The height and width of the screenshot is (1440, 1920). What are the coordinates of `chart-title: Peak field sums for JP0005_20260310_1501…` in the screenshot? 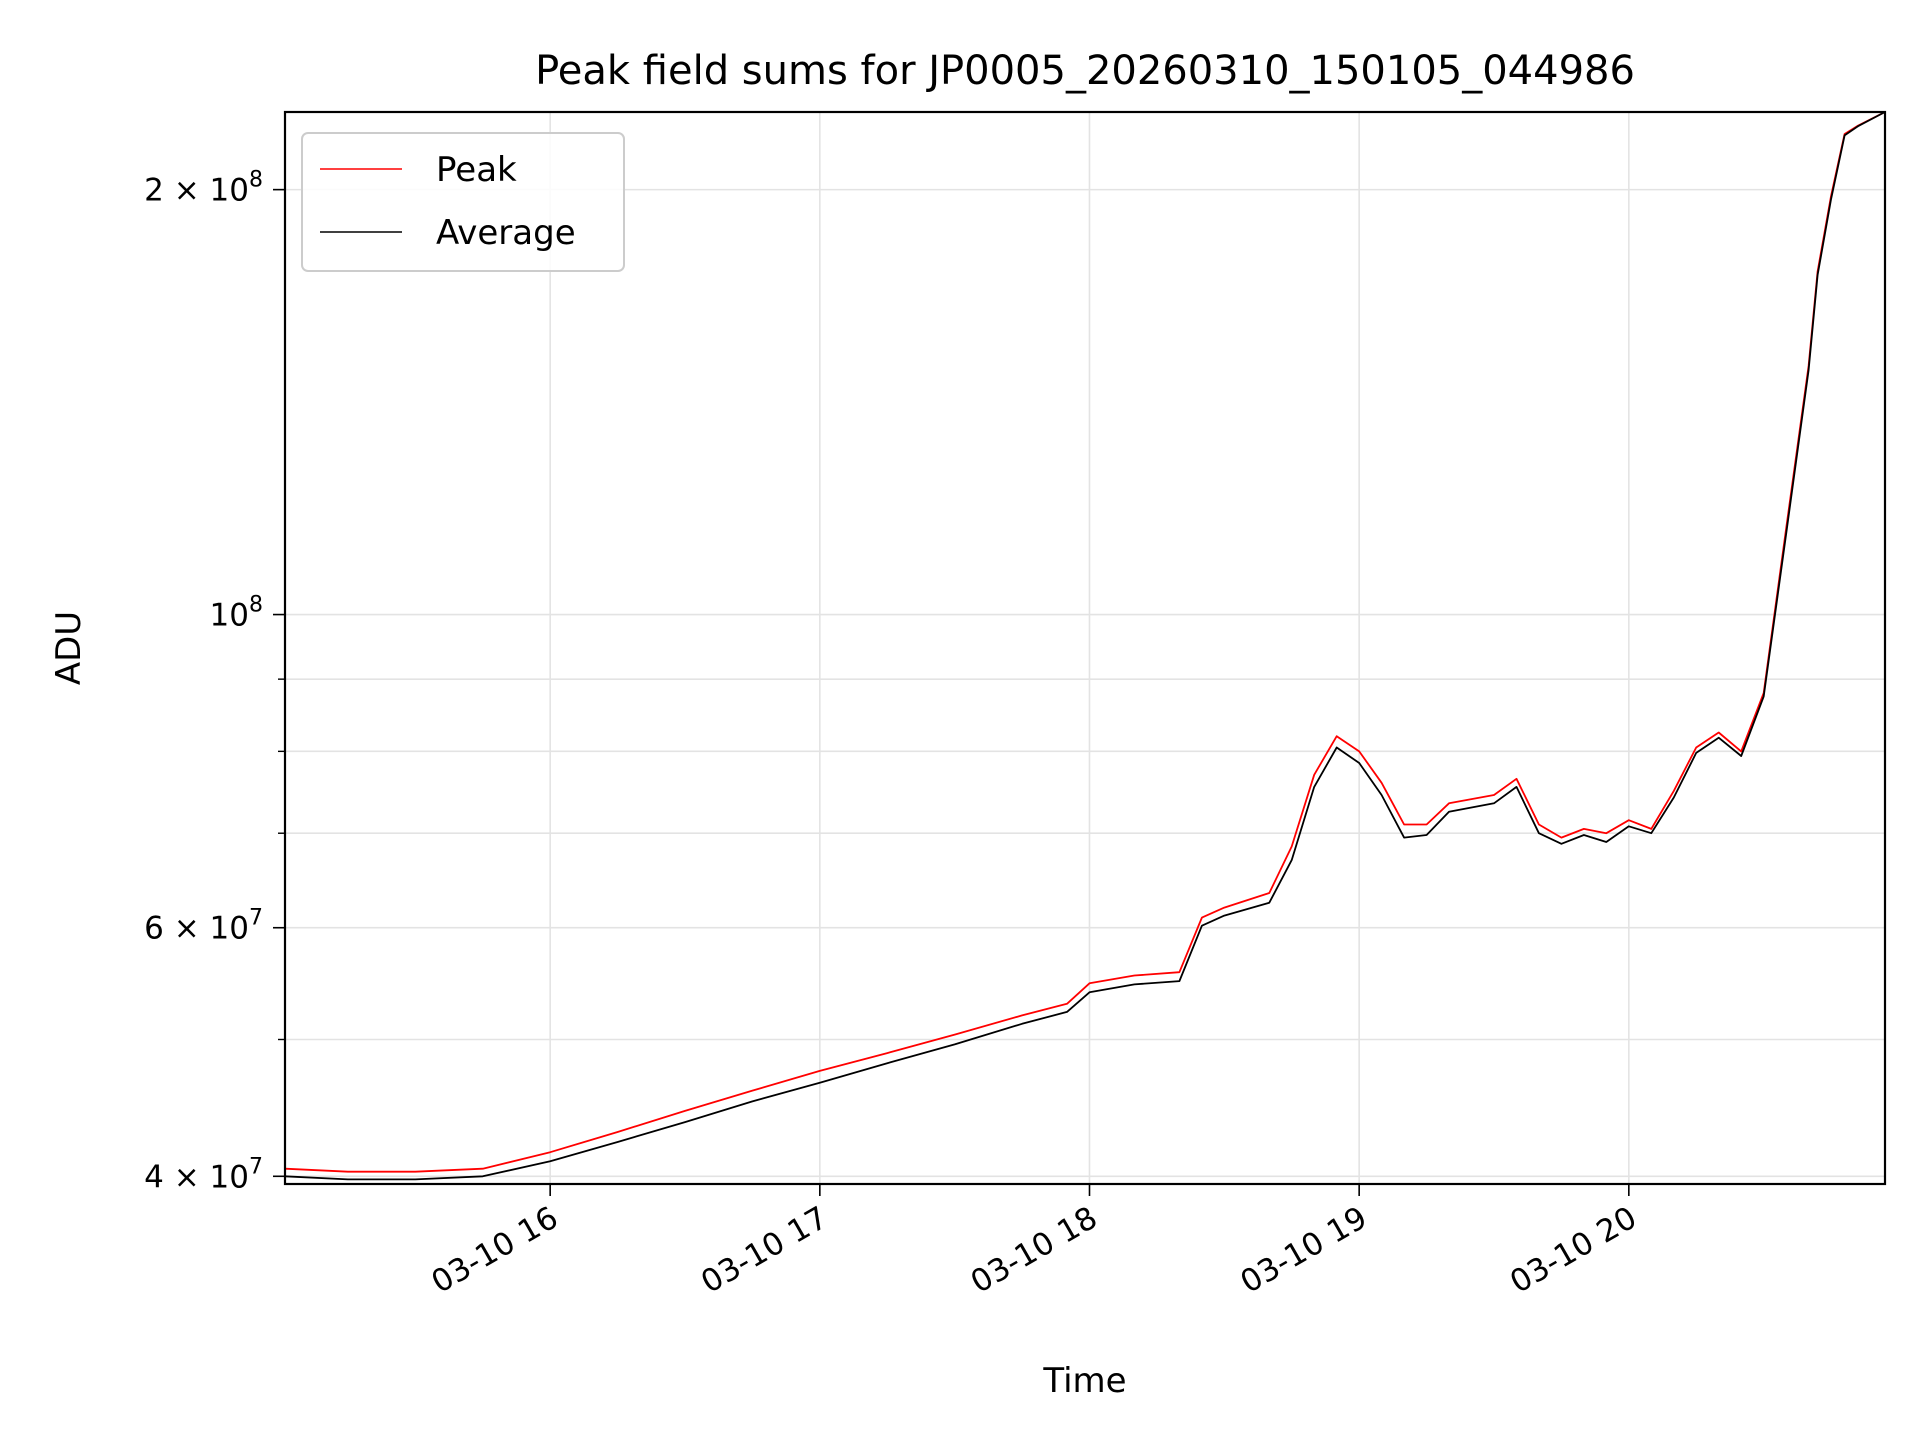 It's located at (1085, 71).